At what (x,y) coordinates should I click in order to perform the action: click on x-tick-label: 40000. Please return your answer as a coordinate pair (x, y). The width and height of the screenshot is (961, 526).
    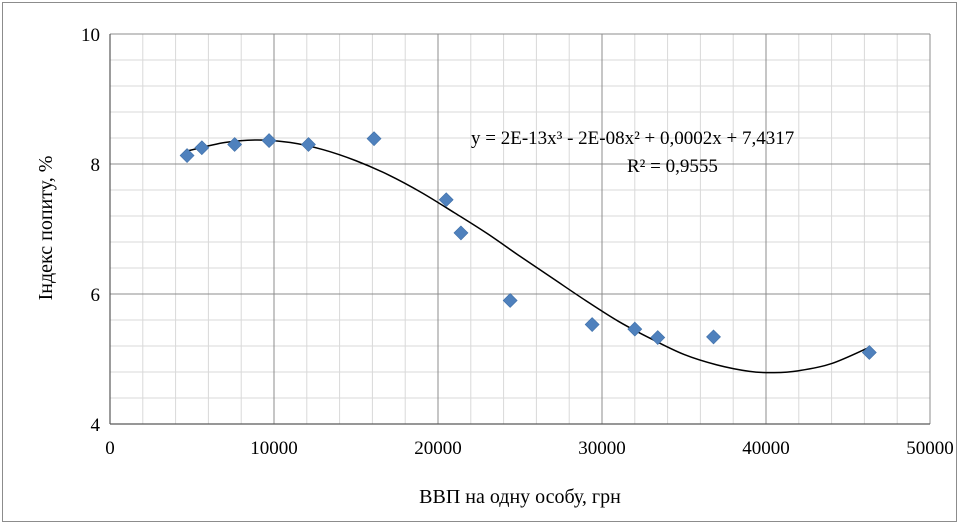
    Looking at the image, I should click on (766, 448).